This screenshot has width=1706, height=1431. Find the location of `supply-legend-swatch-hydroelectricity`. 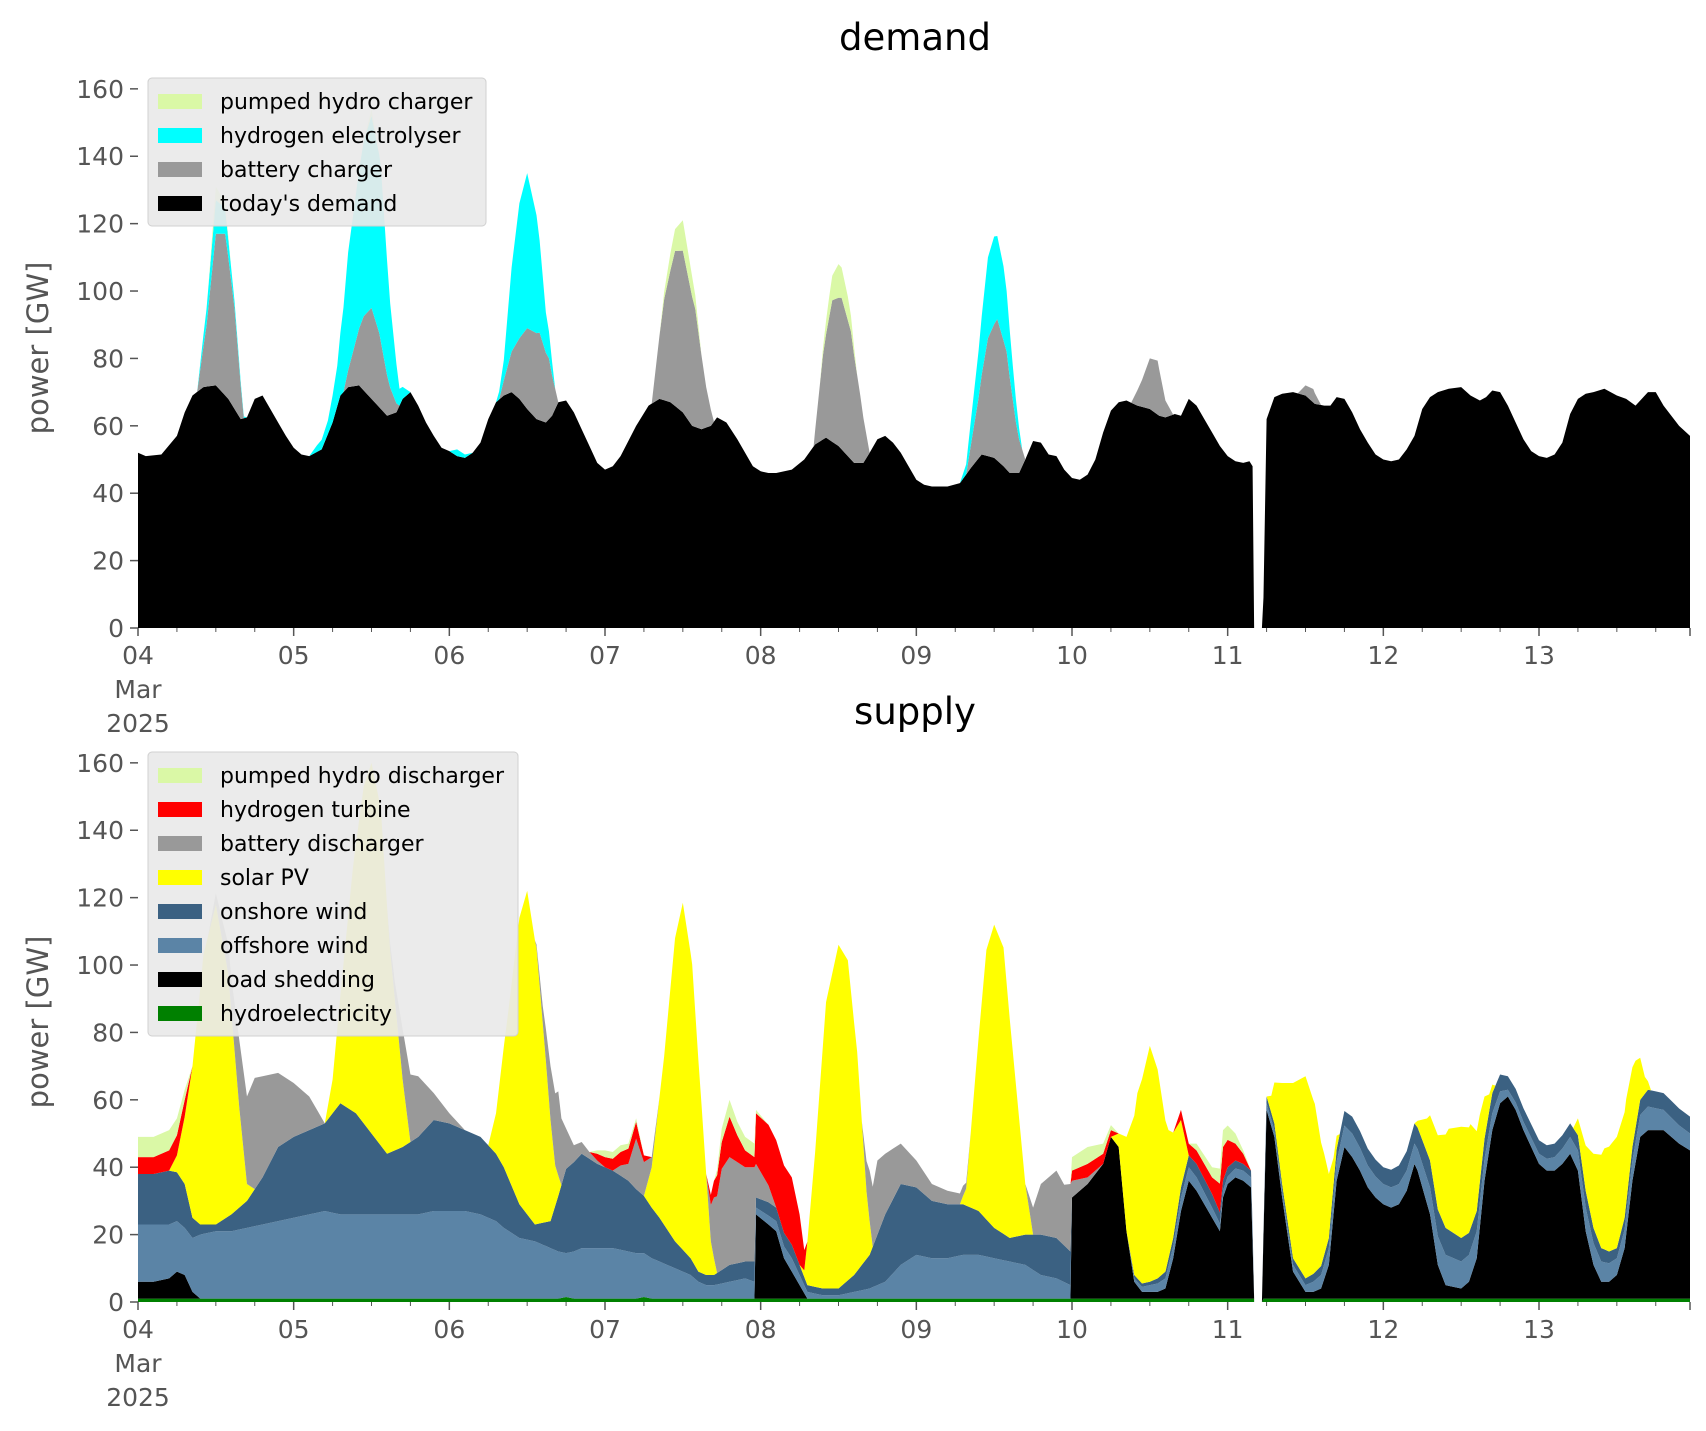

supply-legend-swatch-hydroelectricity is located at coordinates (180, 1013).